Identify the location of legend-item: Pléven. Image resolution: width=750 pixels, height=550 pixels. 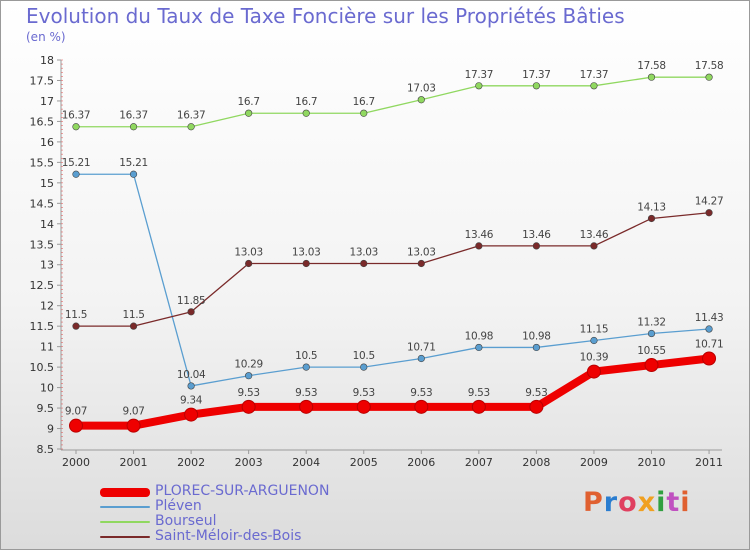
(250, 506).